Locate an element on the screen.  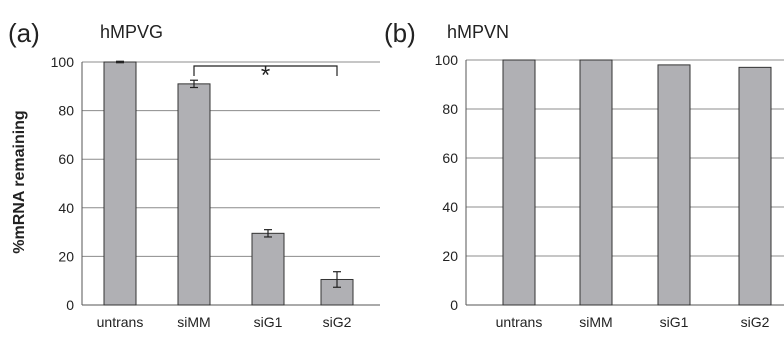
error-bar-siG2 is located at coordinates (337, 279).